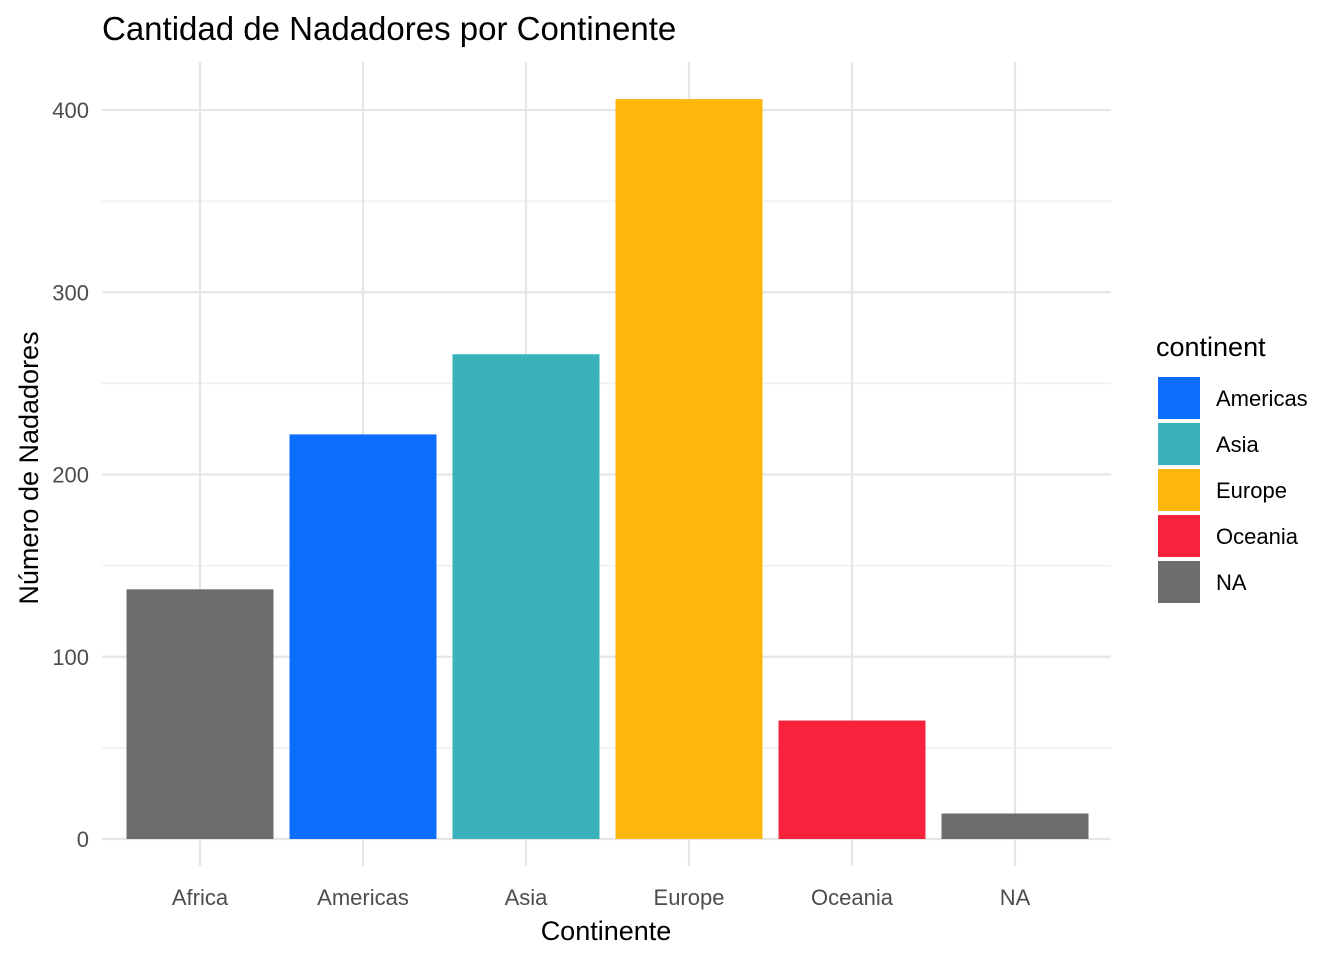  I want to click on legend-label: Asia, so click(1238, 444).